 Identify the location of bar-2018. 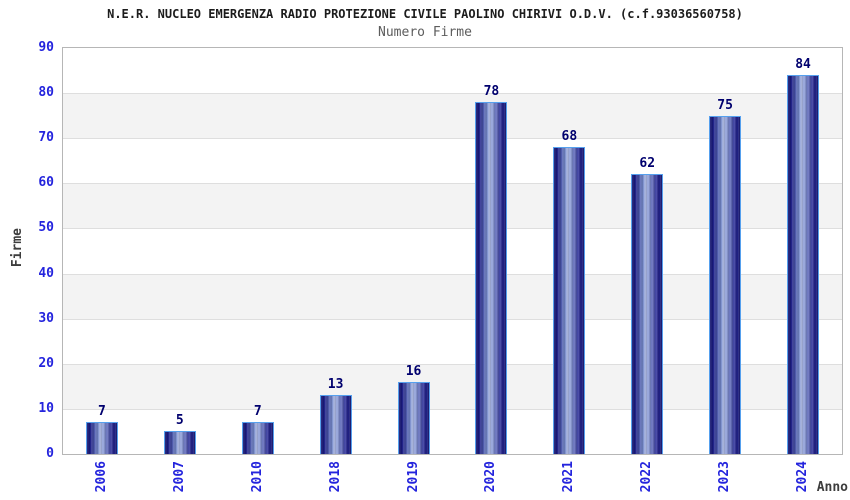
(335, 424).